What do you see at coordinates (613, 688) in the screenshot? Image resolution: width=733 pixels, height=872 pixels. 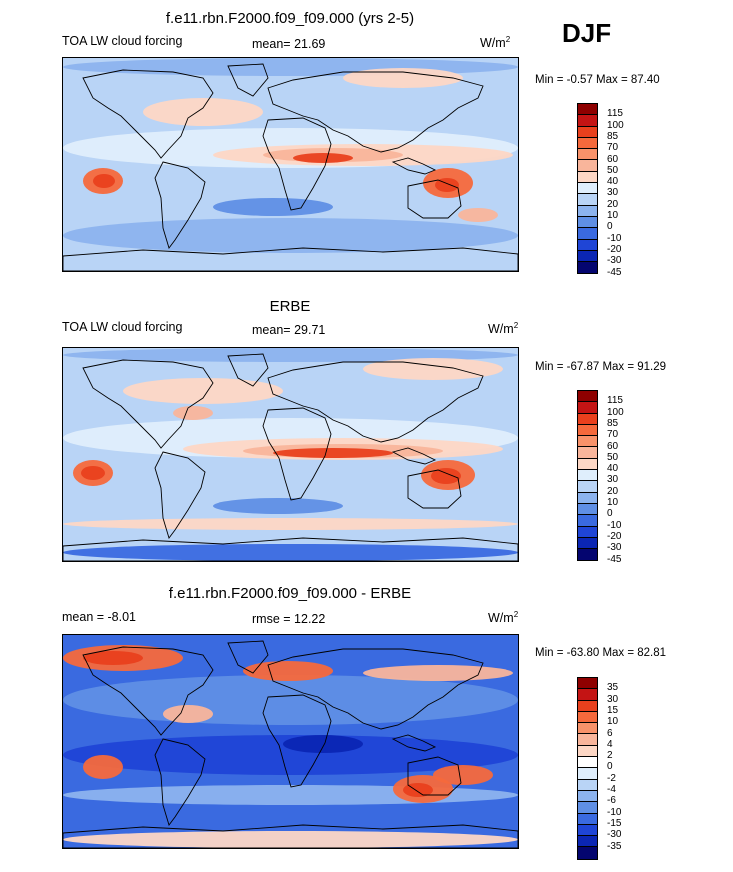 I see `colorbar-tick-label: 35` at bounding box center [613, 688].